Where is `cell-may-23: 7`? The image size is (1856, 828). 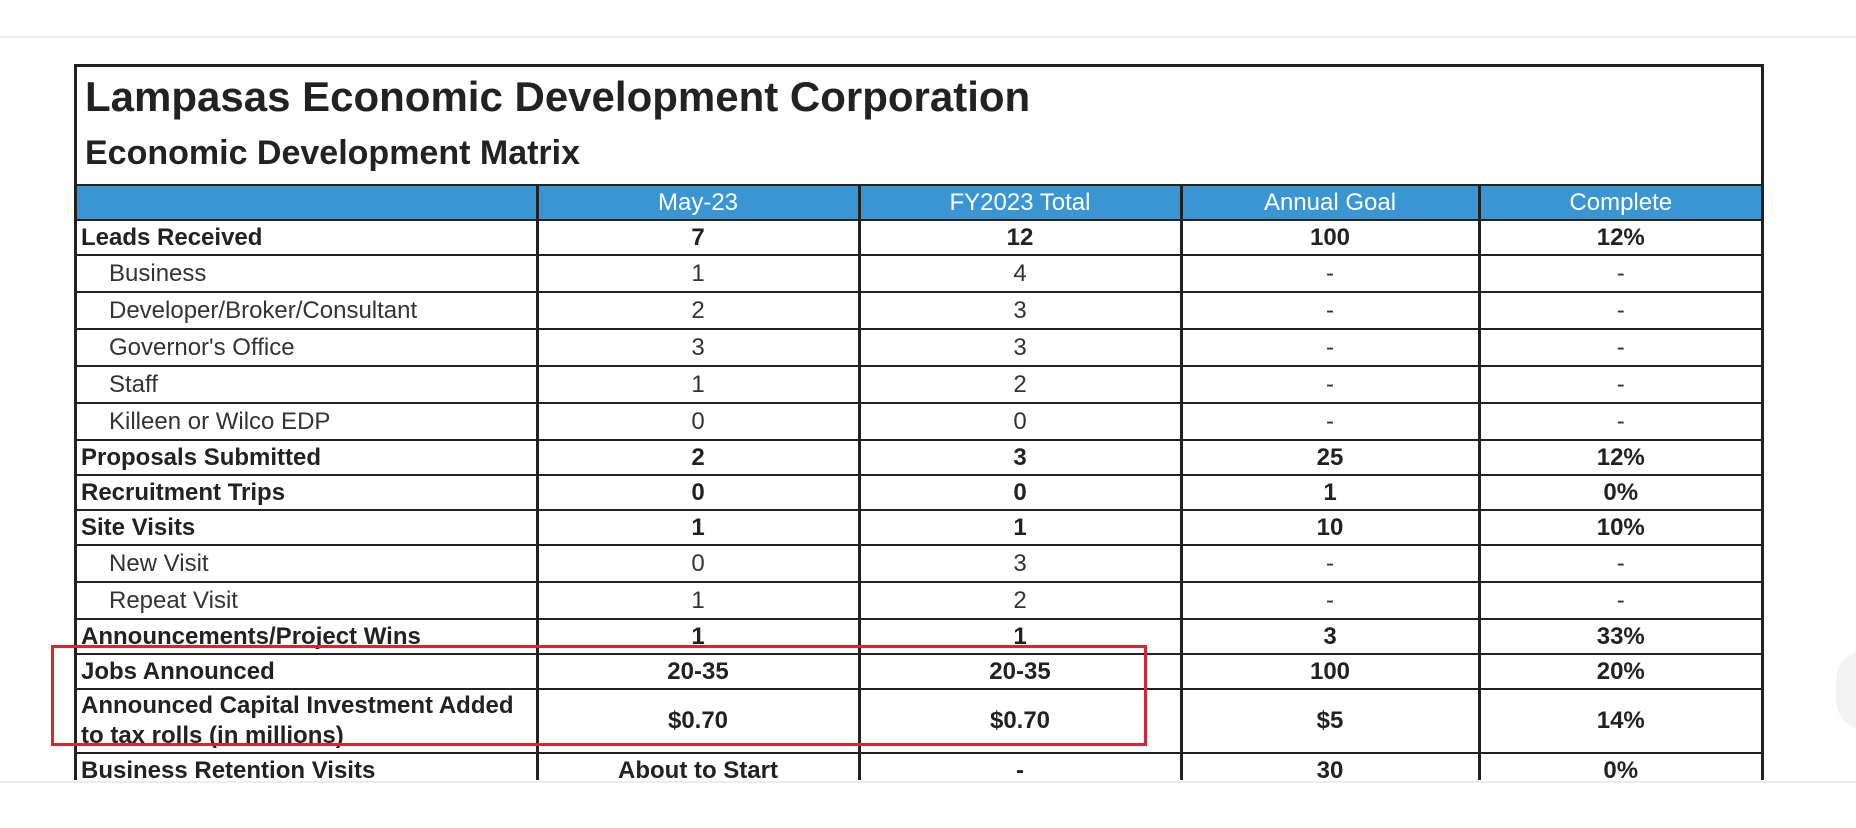 cell-may-23: 7 is located at coordinates (697, 238).